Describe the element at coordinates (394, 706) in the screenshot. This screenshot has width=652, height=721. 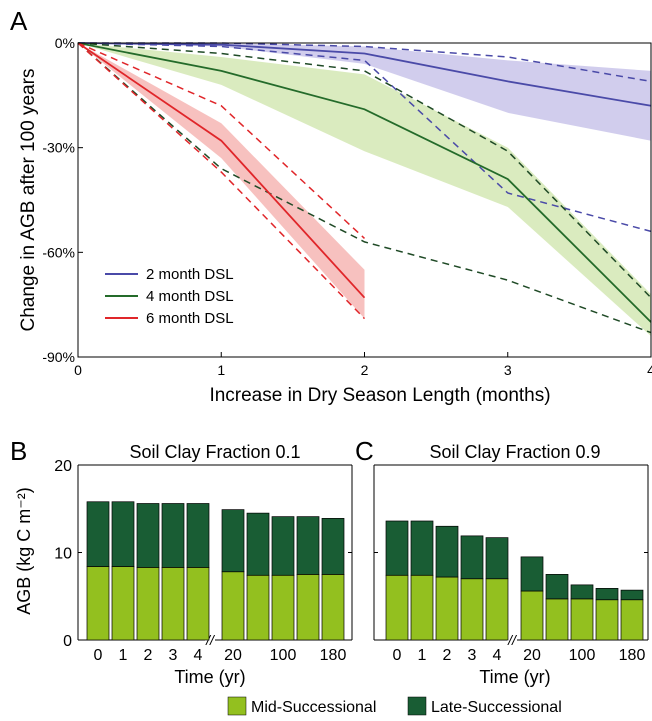
I see `bar-legend: Mid-Successional Late-Successional` at that location.